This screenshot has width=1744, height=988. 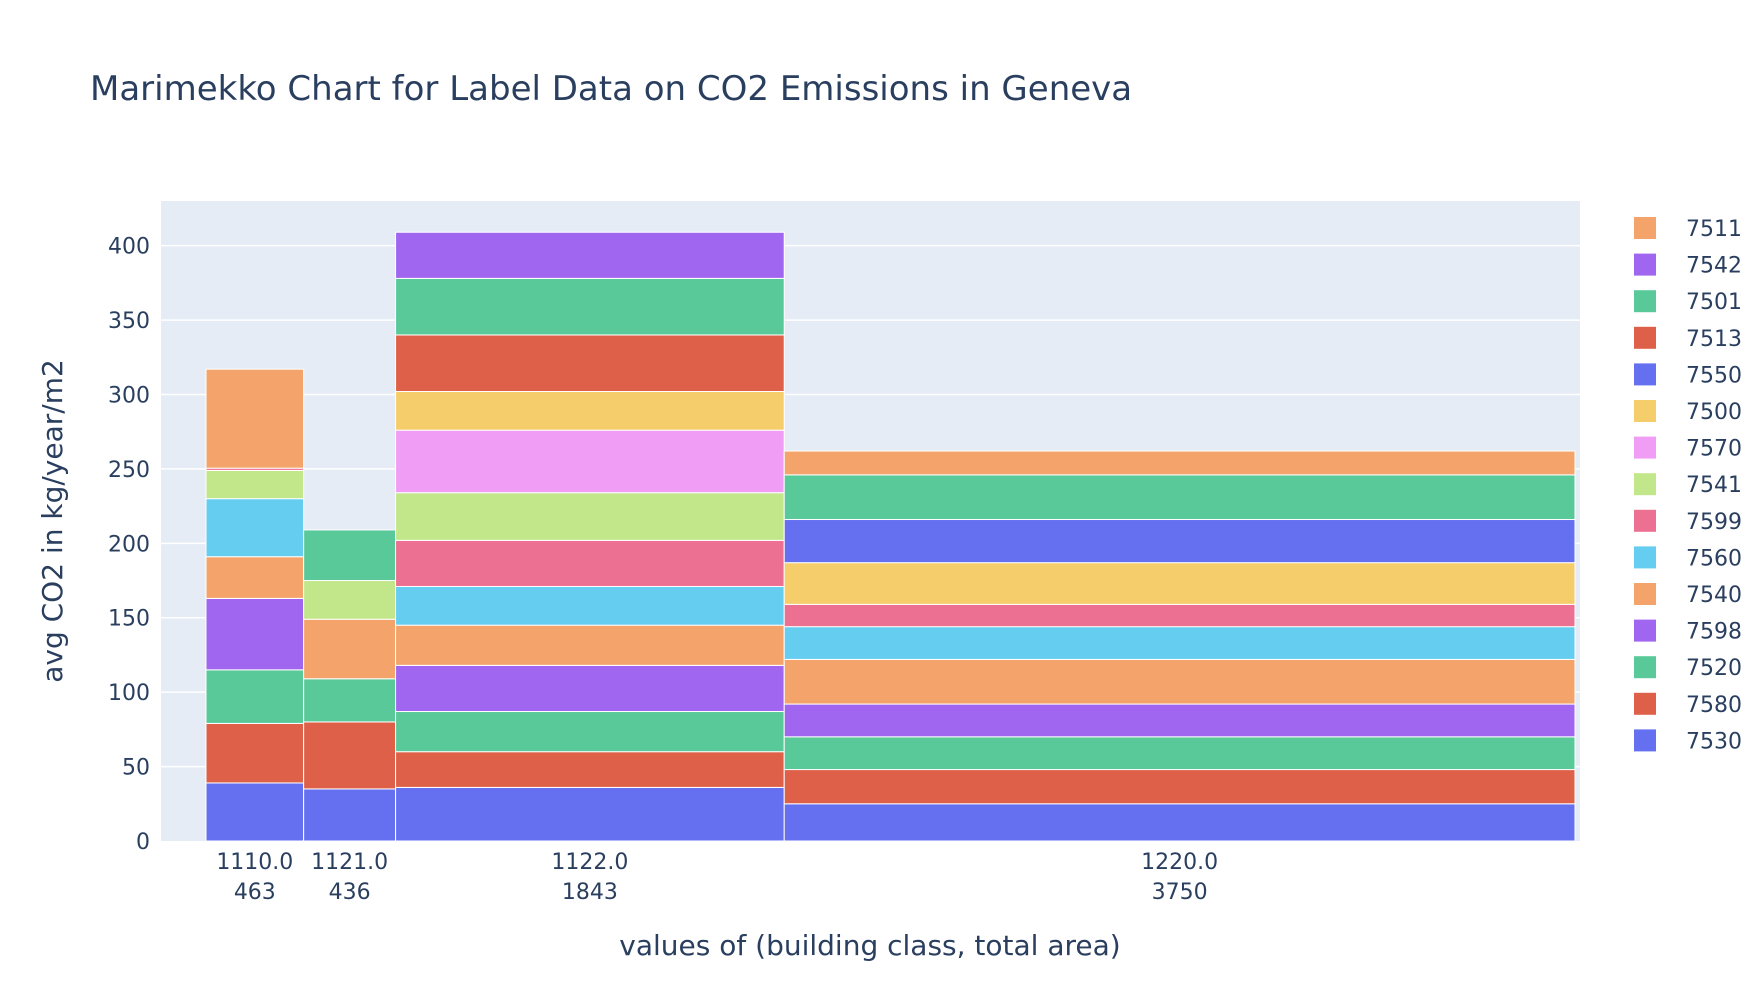 What do you see at coordinates (129, 321) in the screenshot?
I see `y-tick-label: 350` at bounding box center [129, 321].